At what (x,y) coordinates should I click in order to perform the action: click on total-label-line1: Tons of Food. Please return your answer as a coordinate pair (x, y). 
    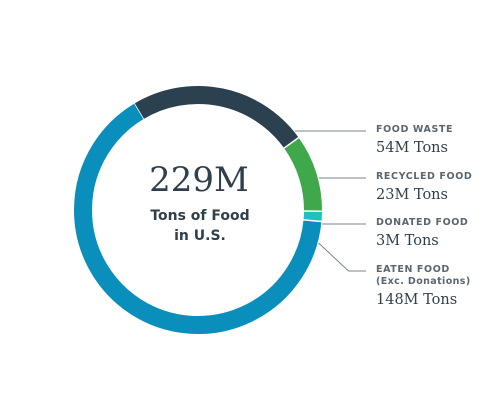
    Looking at the image, I should click on (200, 216).